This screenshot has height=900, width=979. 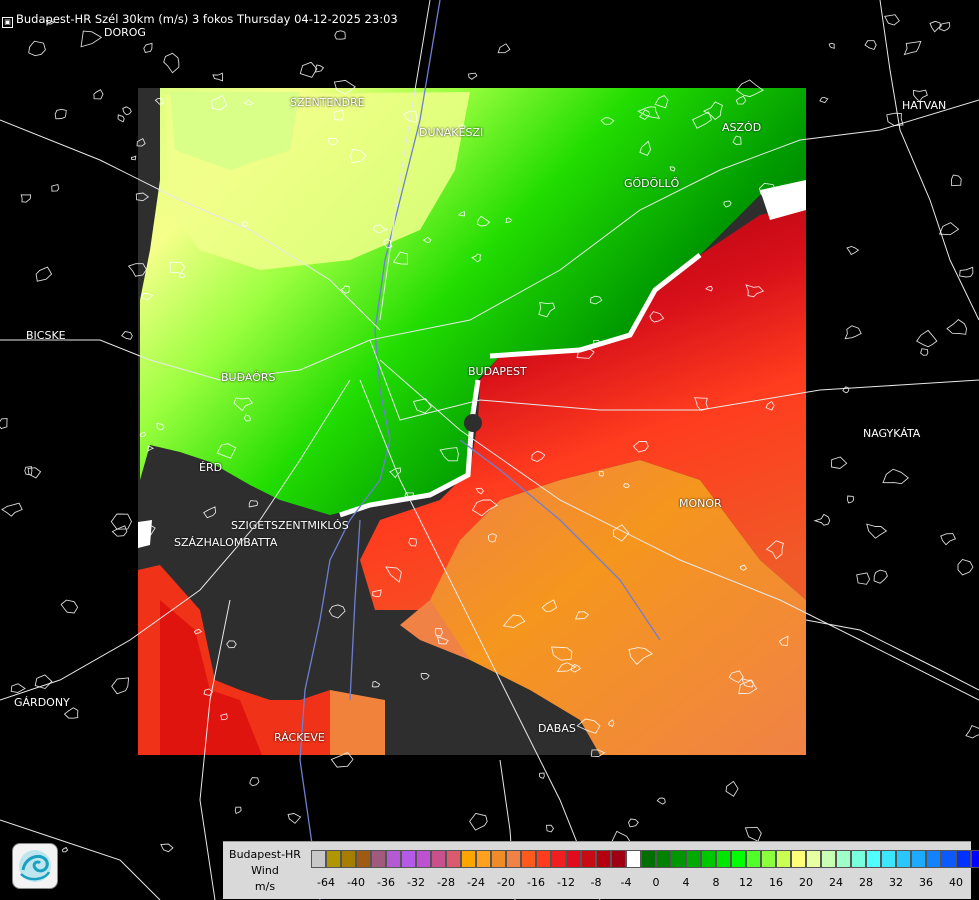 What do you see at coordinates (497, 371) in the screenshot?
I see `city-label: BUDAPEST` at bounding box center [497, 371].